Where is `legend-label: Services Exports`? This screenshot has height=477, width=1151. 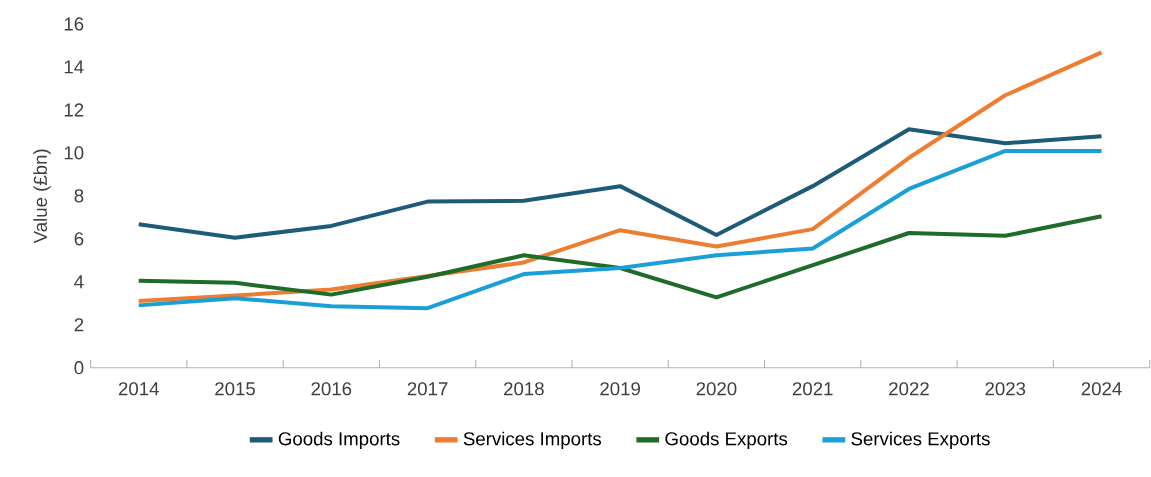 legend-label: Services Exports is located at coordinates (920, 440).